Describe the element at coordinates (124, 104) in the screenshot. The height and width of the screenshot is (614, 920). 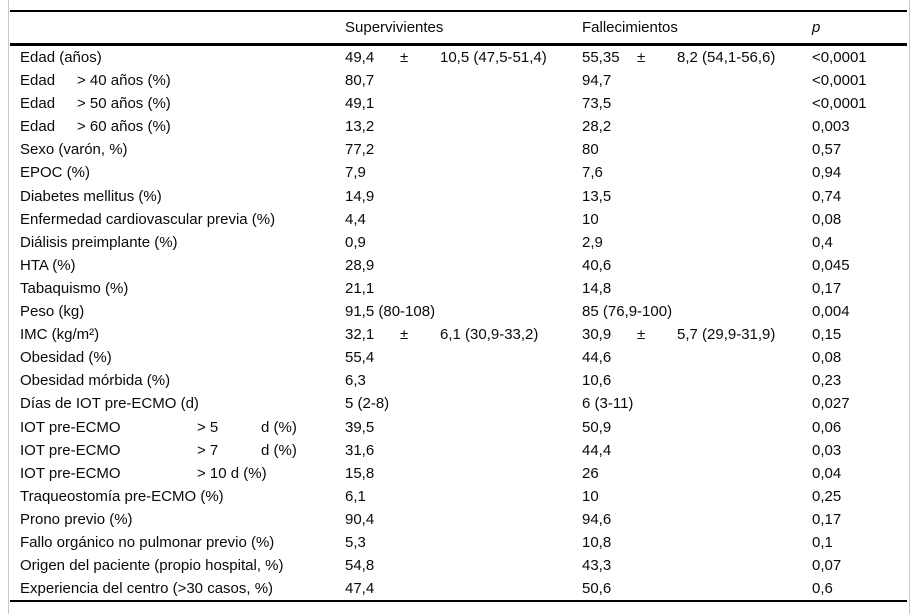
I see `cell-part: > 50 años (%)` at that location.